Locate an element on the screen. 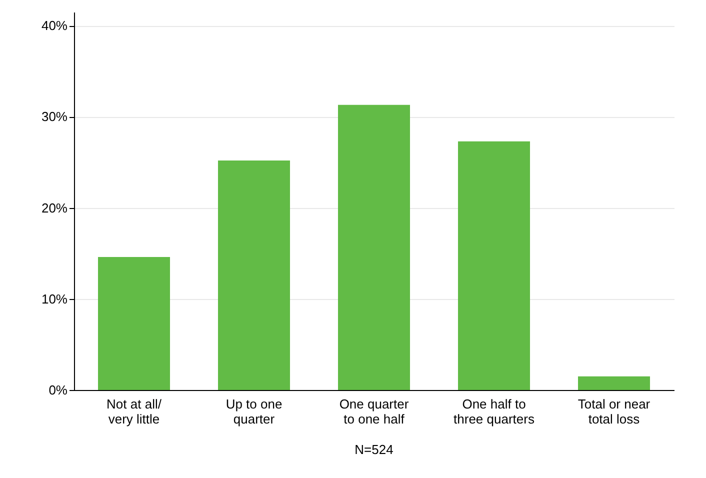 Image resolution: width=706 pixels, height=478 pixels. y-tick-label: 0% is located at coordinates (58, 390).